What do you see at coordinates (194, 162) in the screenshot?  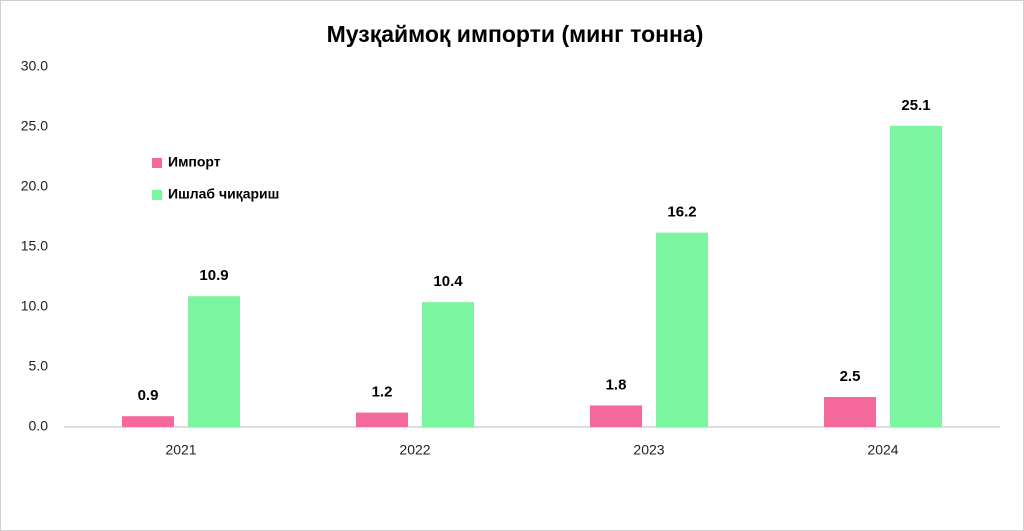 I see `legend-label: Импорт` at bounding box center [194, 162].